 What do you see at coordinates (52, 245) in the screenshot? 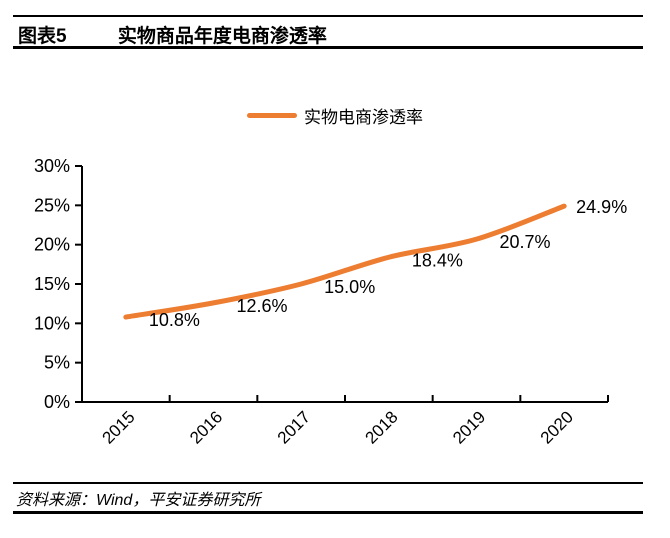
I see `y-tick-label: 20%` at bounding box center [52, 245].